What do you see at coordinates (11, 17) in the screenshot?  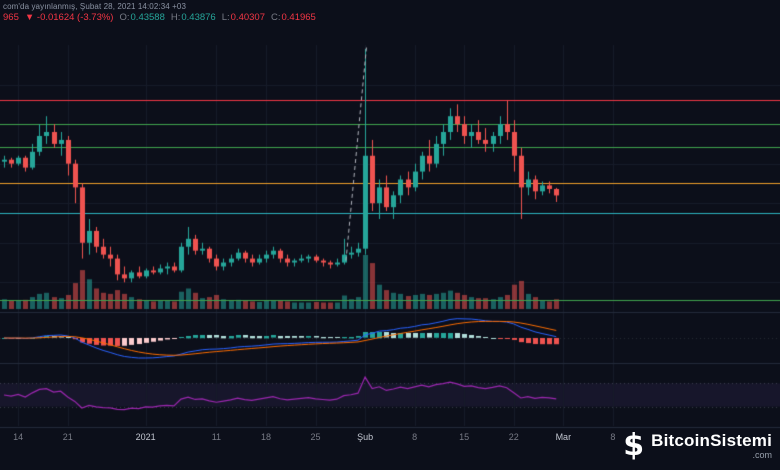 I see `price-fragment: 965` at bounding box center [11, 17].